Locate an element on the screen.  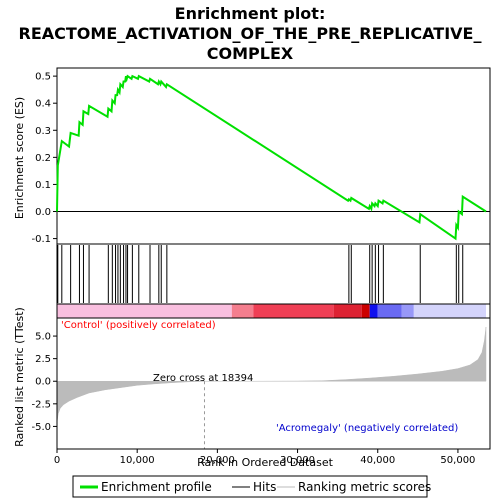
es-y-tick-label: 0.1 is located at coordinates (43, 185).